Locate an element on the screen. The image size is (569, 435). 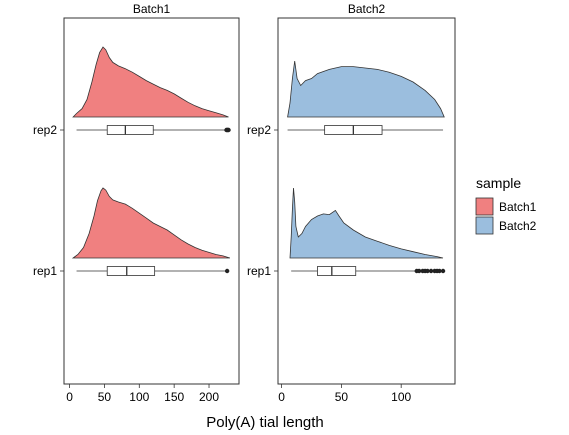
x-axis-title: Poly(A) tial length is located at coordinates (265, 422).